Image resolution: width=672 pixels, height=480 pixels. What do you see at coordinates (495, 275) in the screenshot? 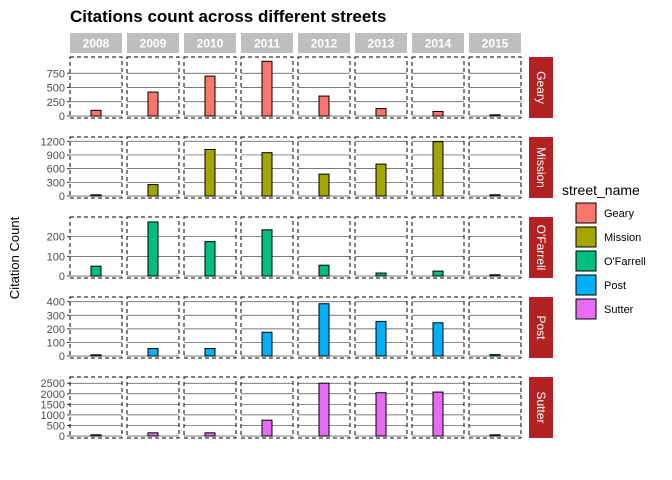
I see `bar-o-farrell-2015` at bounding box center [495, 275].